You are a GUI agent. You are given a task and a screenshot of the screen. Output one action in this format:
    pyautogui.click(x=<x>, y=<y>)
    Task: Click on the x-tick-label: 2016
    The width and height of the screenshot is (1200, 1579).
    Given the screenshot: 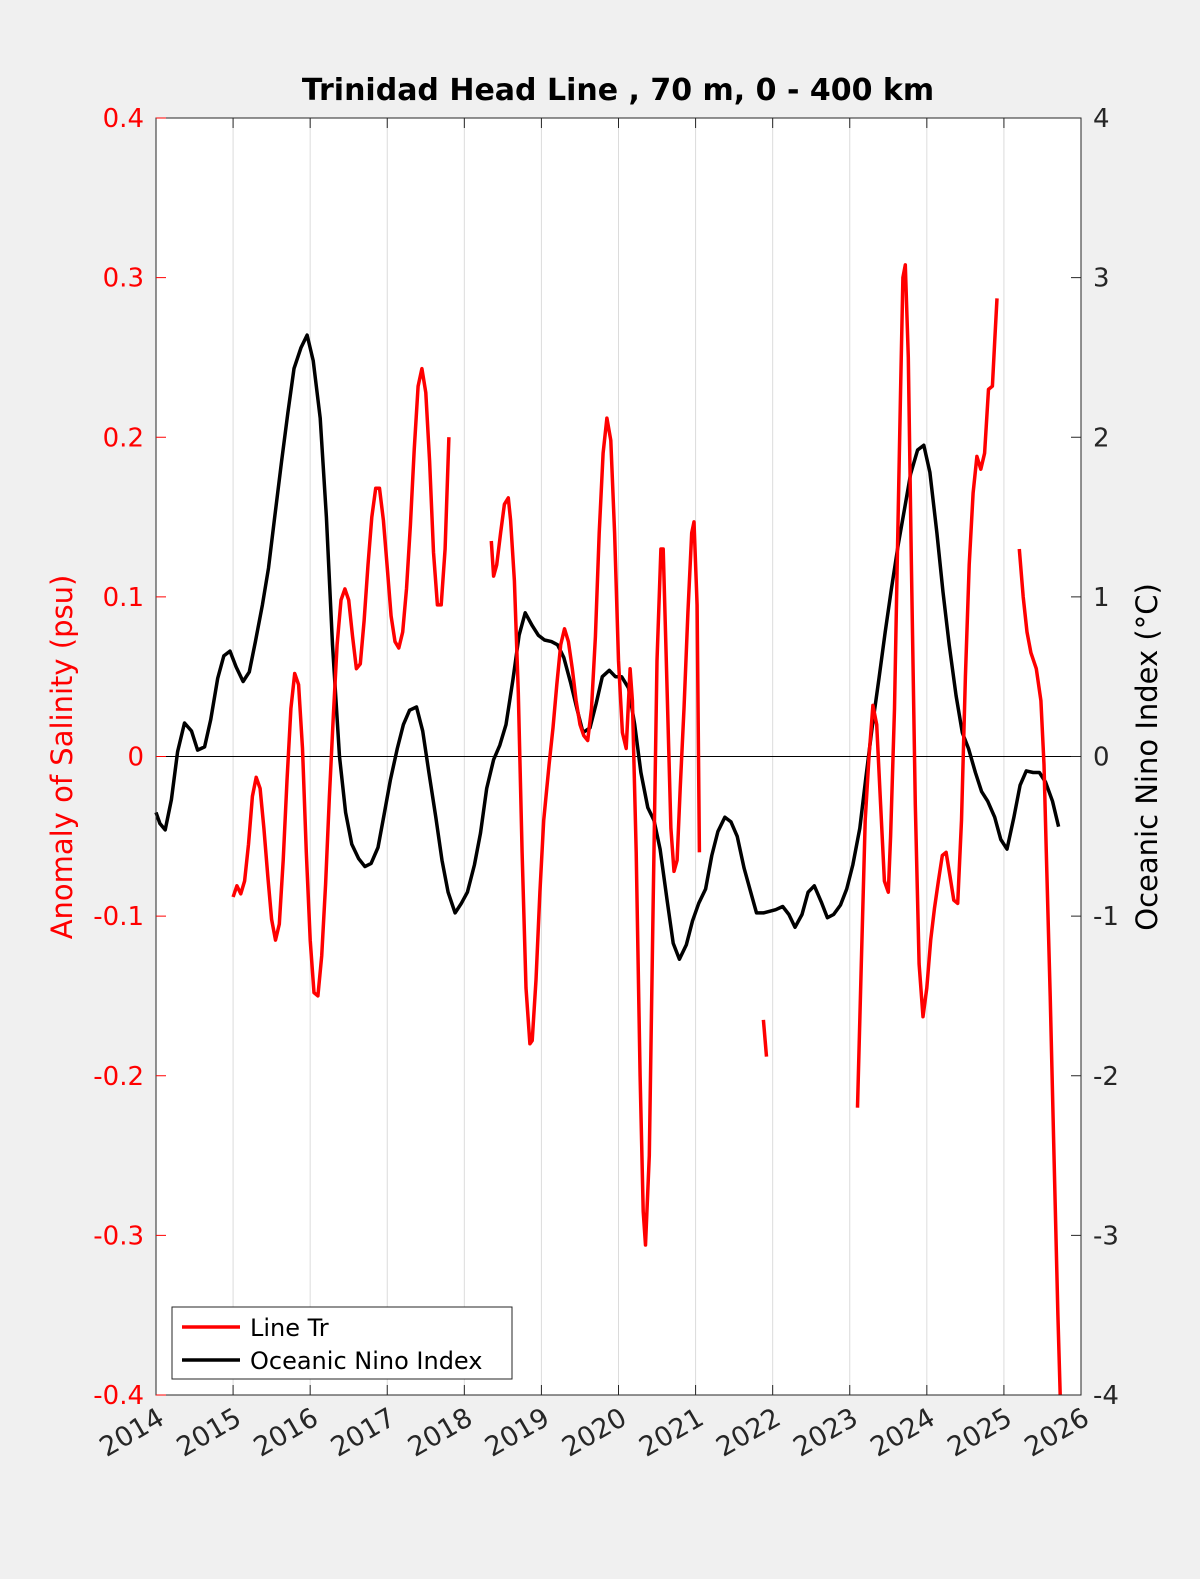 What is the action you would take?
    pyautogui.click(x=286, y=1432)
    